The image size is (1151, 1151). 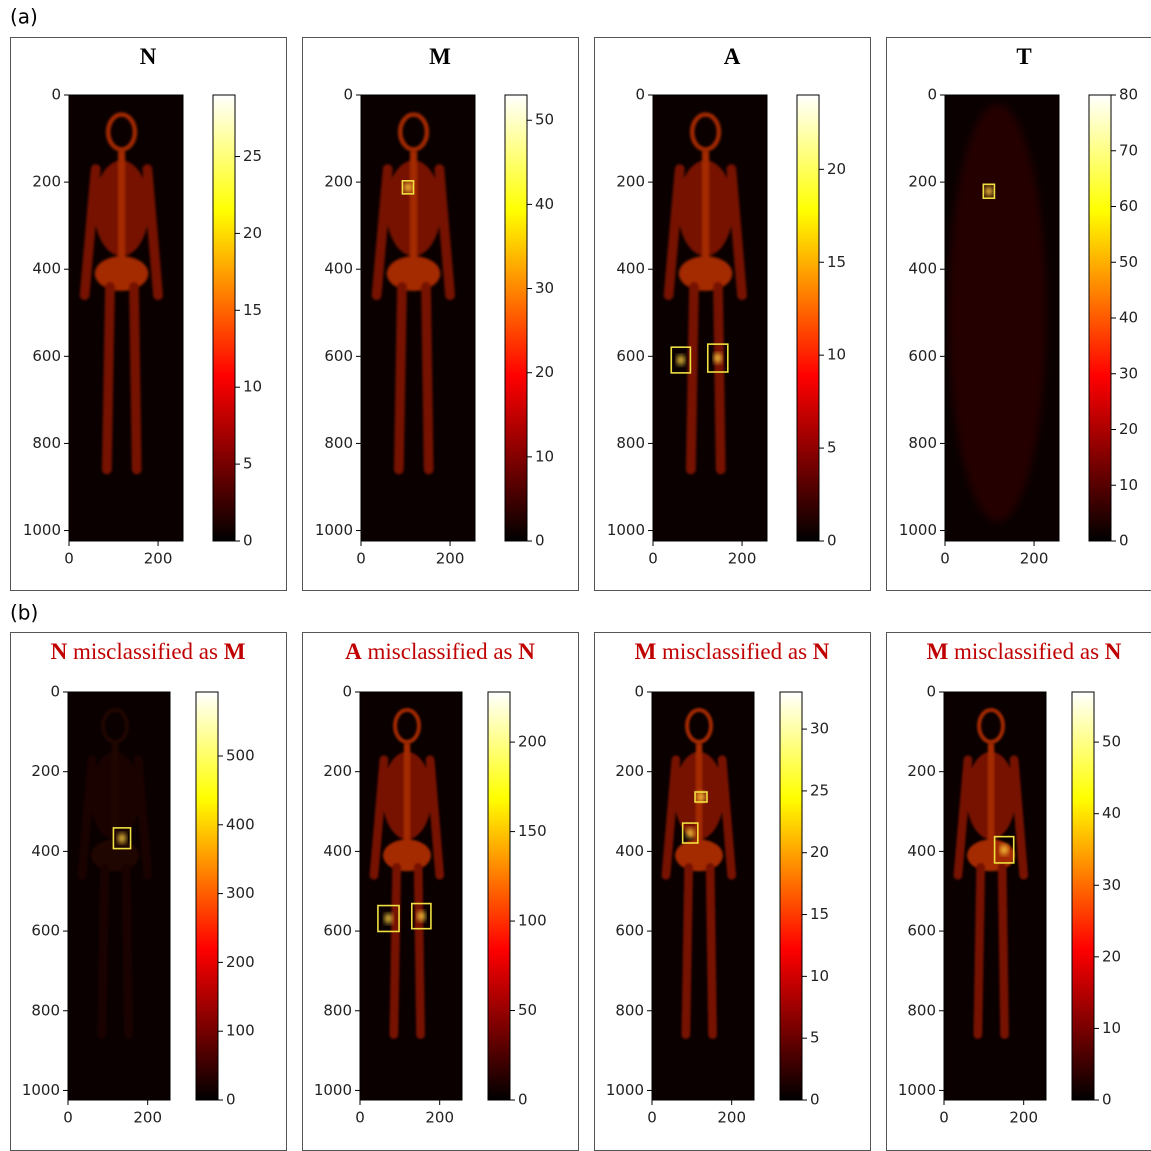 What do you see at coordinates (148, 56) in the screenshot?
I see `panel-title: N` at bounding box center [148, 56].